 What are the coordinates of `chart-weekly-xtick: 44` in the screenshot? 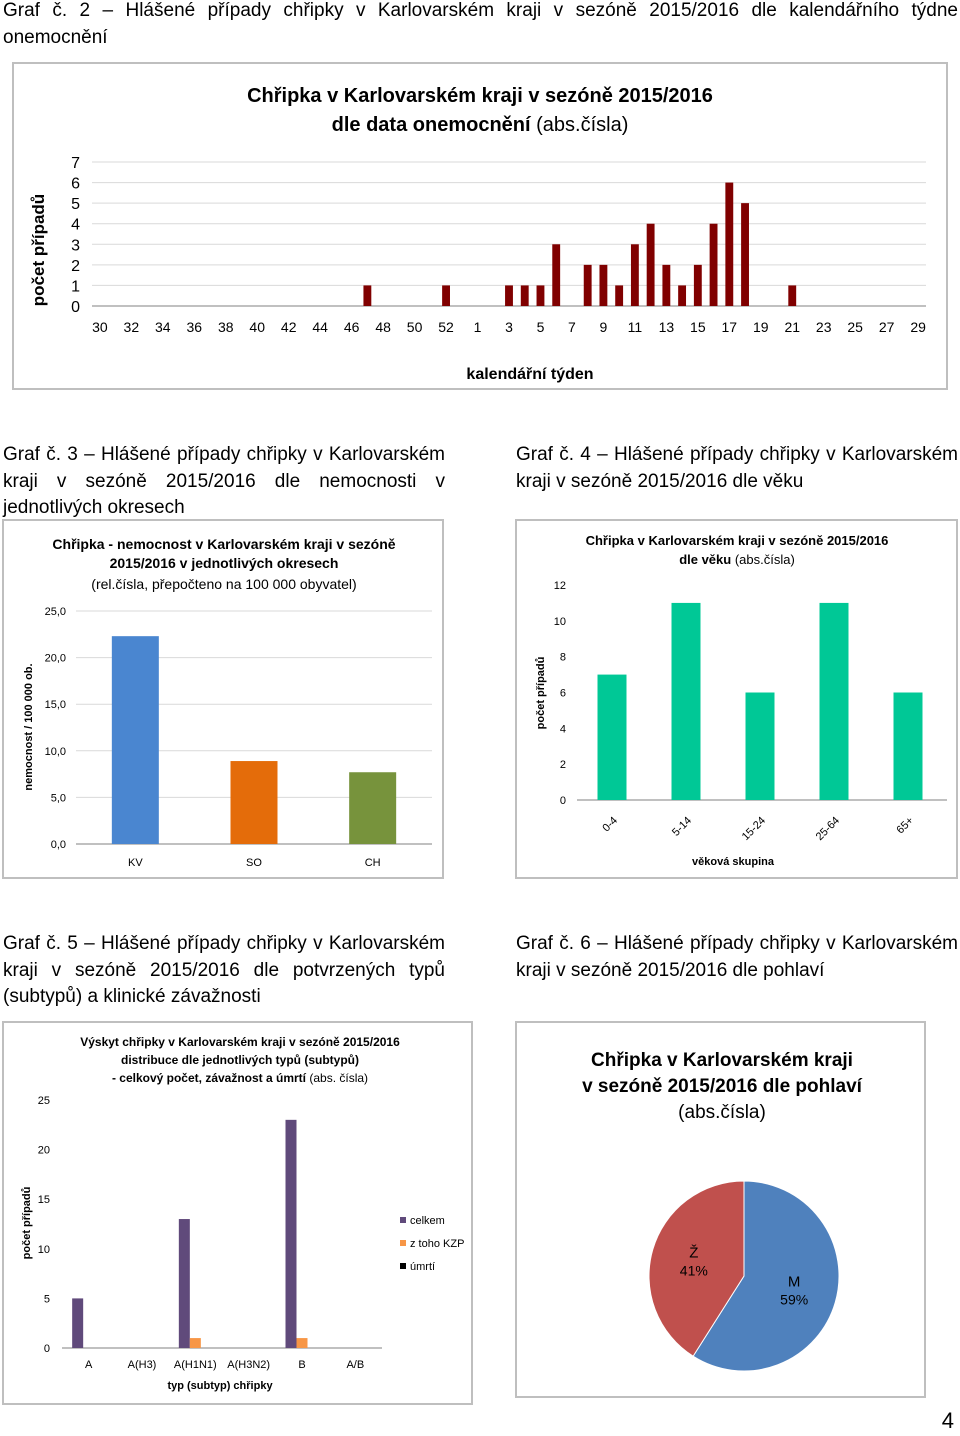 It's located at (320, 327).